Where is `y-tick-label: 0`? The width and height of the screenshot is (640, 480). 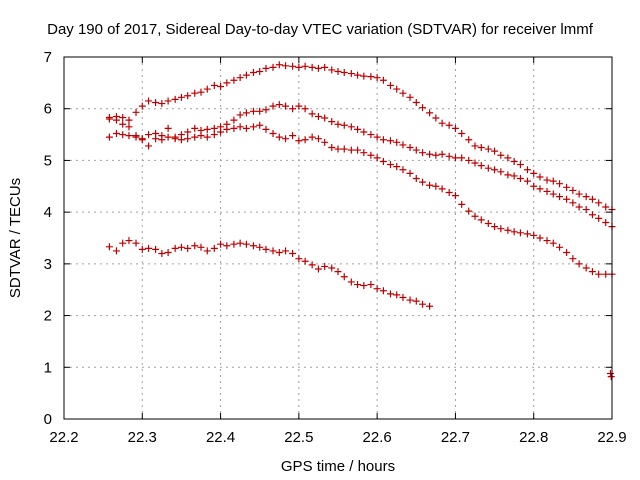 y-tick-label: 0 is located at coordinates (48, 419).